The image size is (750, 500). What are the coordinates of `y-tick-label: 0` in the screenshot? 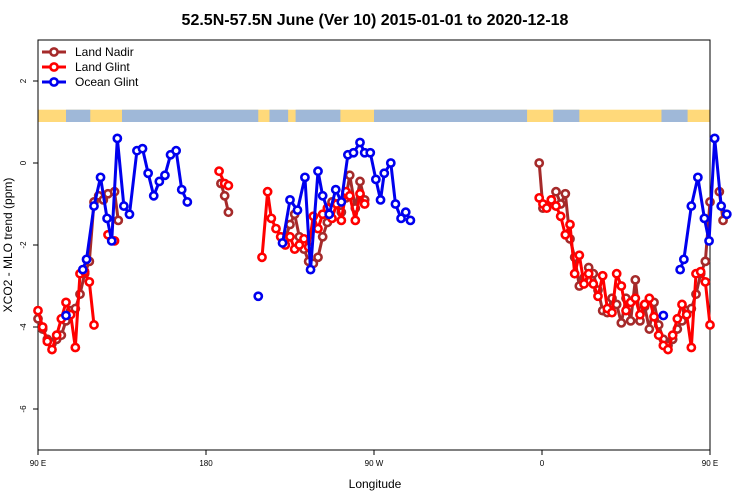 It's located at (23, 162).